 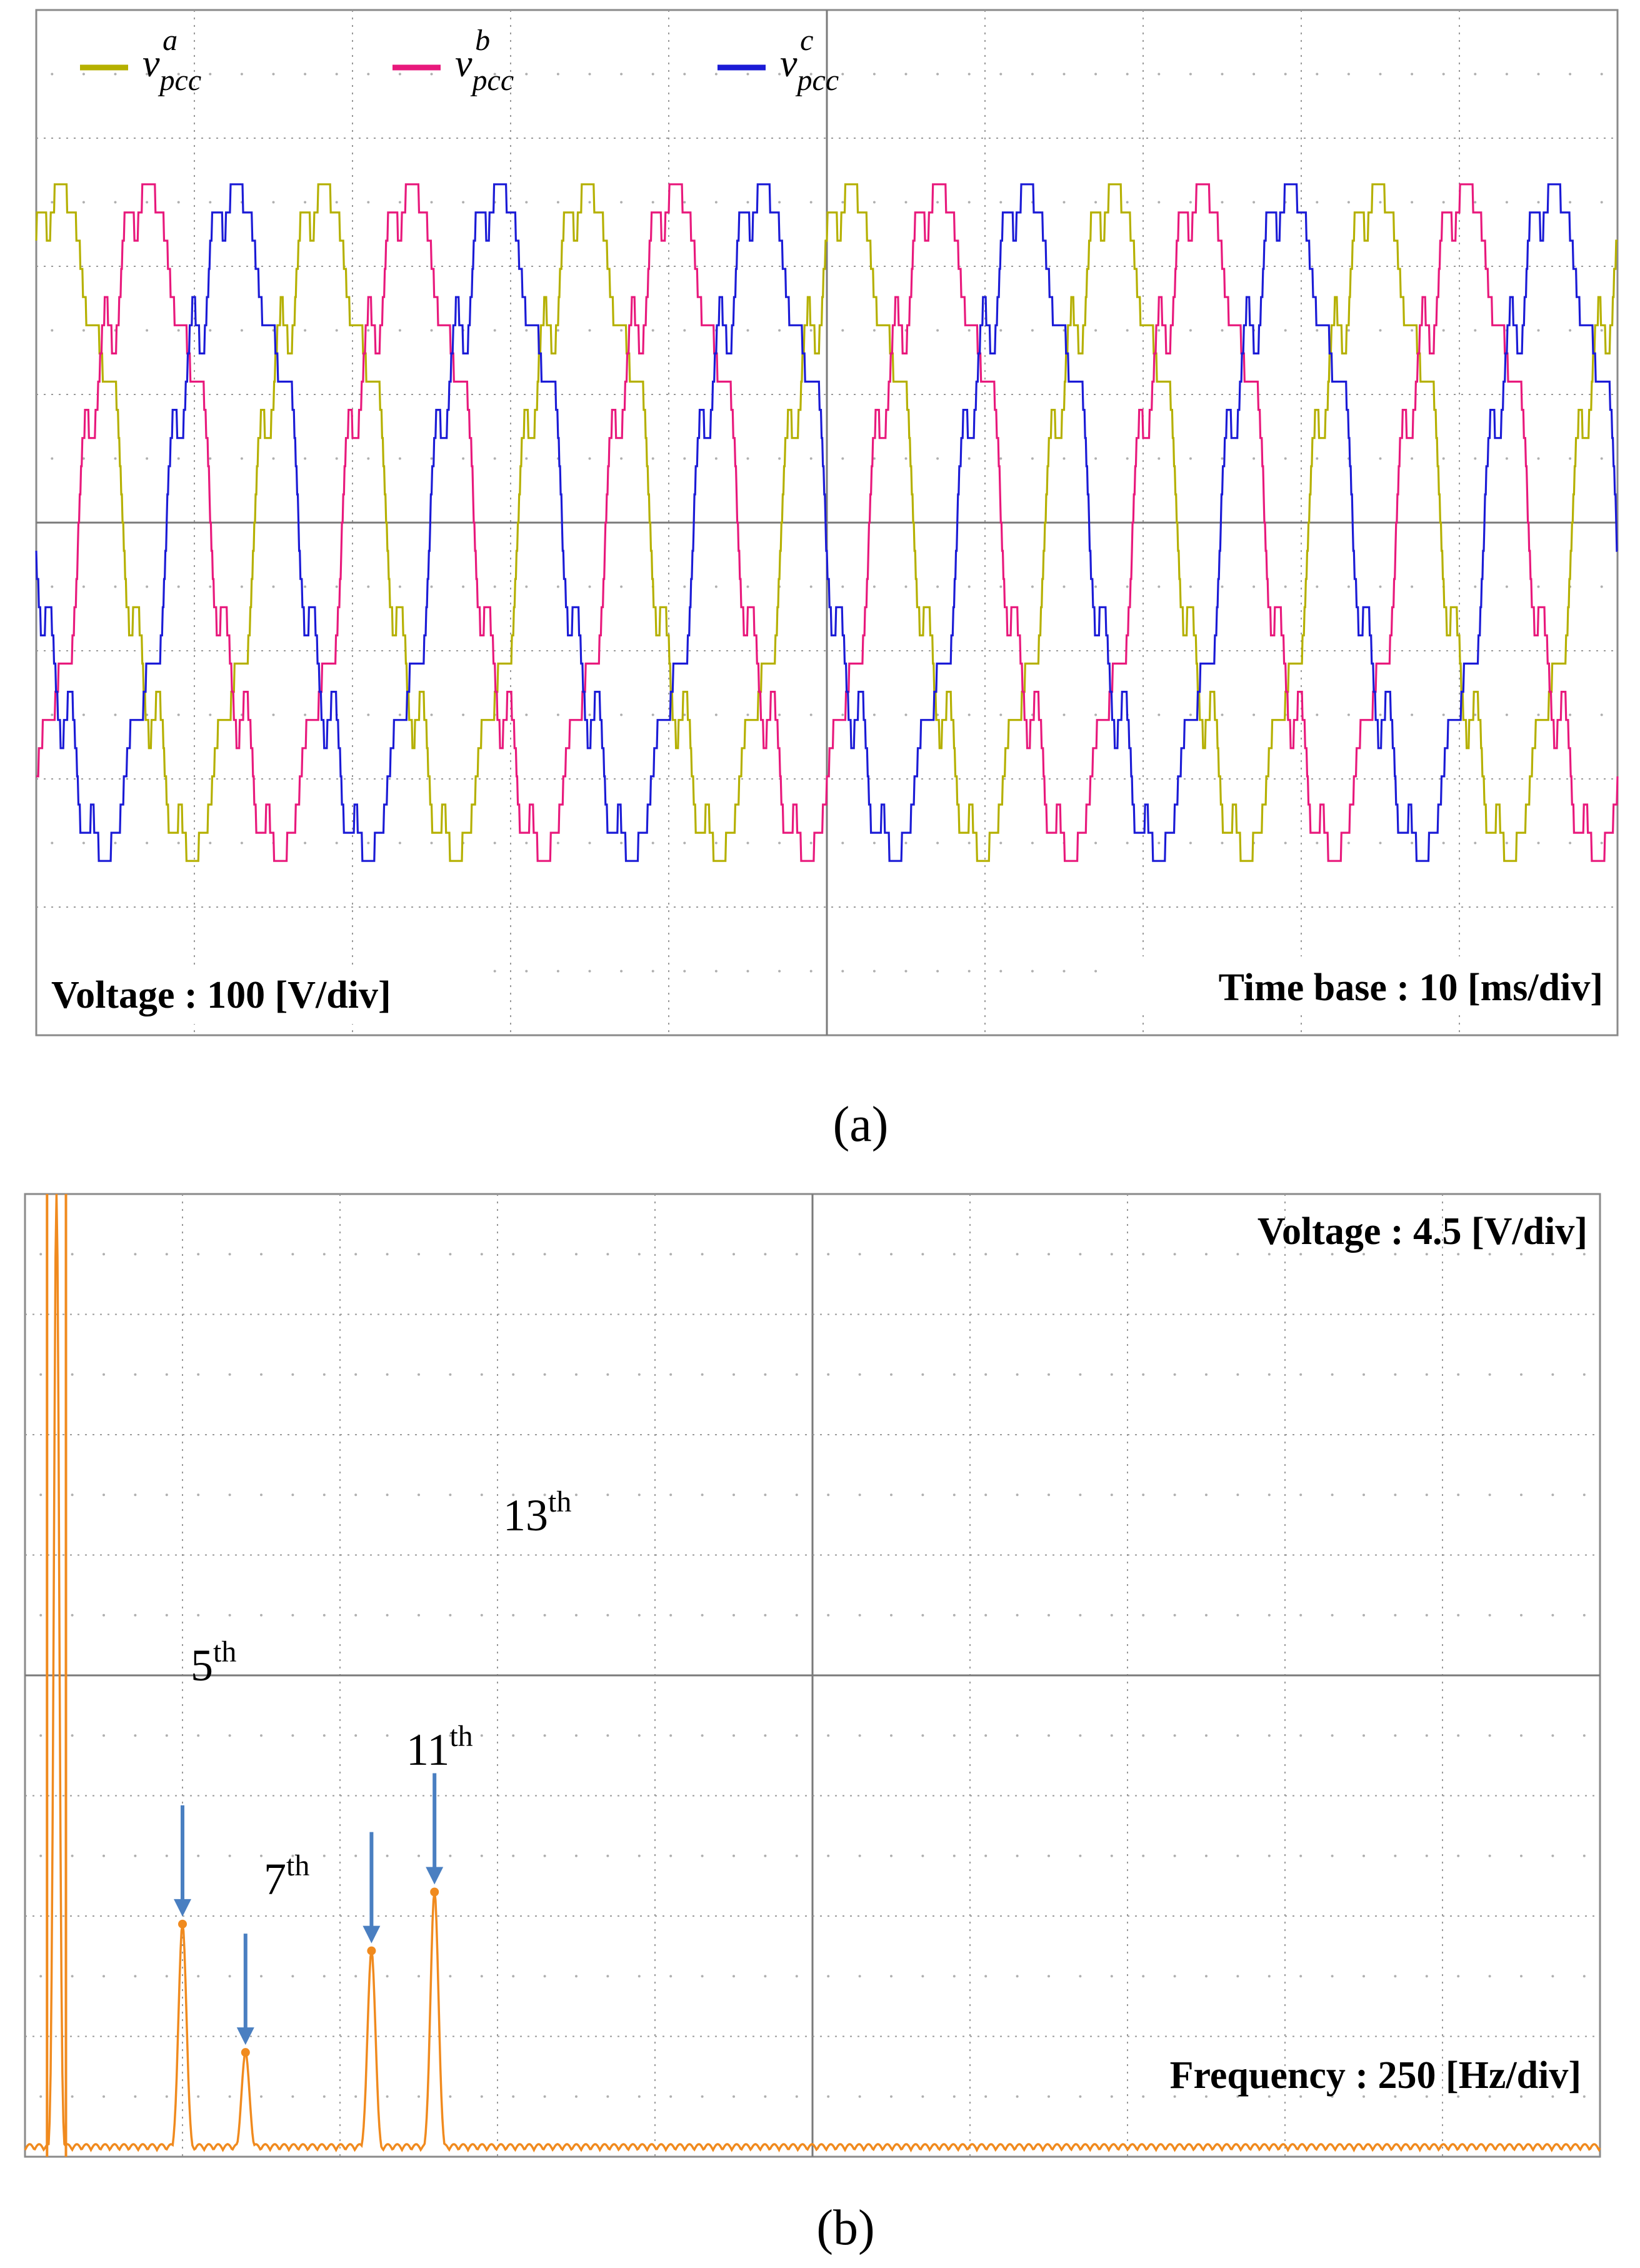 I want to click on voltage-scale-label-b: Voltage : 4.5 [V/div], so click(x=1423, y=1231).